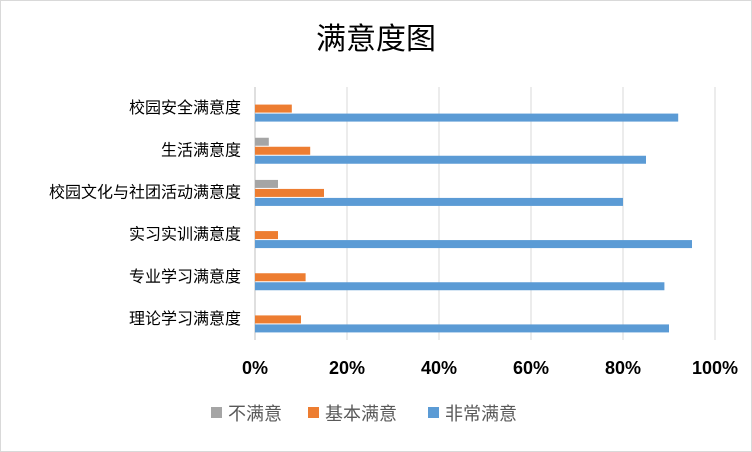 Image resolution: width=752 pixels, height=452 pixels. I want to click on x-tick-label: 60%, so click(531, 368).